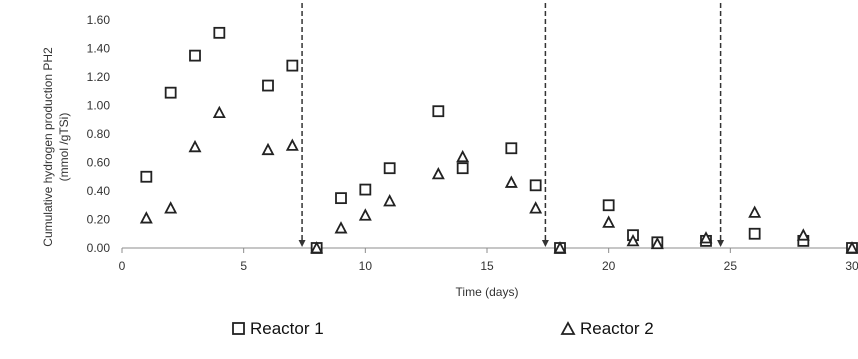 The height and width of the screenshot is (359, 858). Describe the element at coordinates (99, 20) in the screenshot. I see `y-tick-label: 1.60` at that location.